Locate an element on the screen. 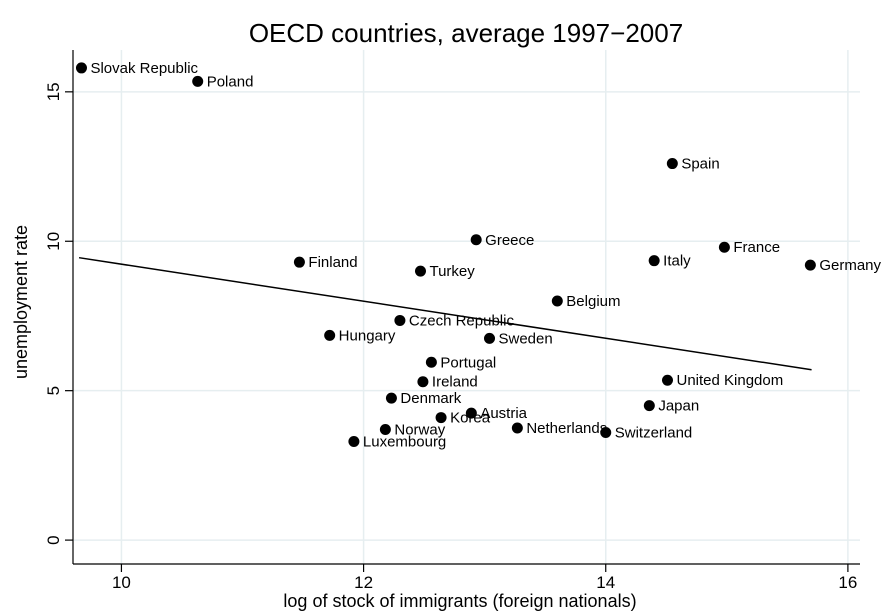 The height and width of the screenshot is (615, 893). point-label: Japan is located at coordinates (678, 406).